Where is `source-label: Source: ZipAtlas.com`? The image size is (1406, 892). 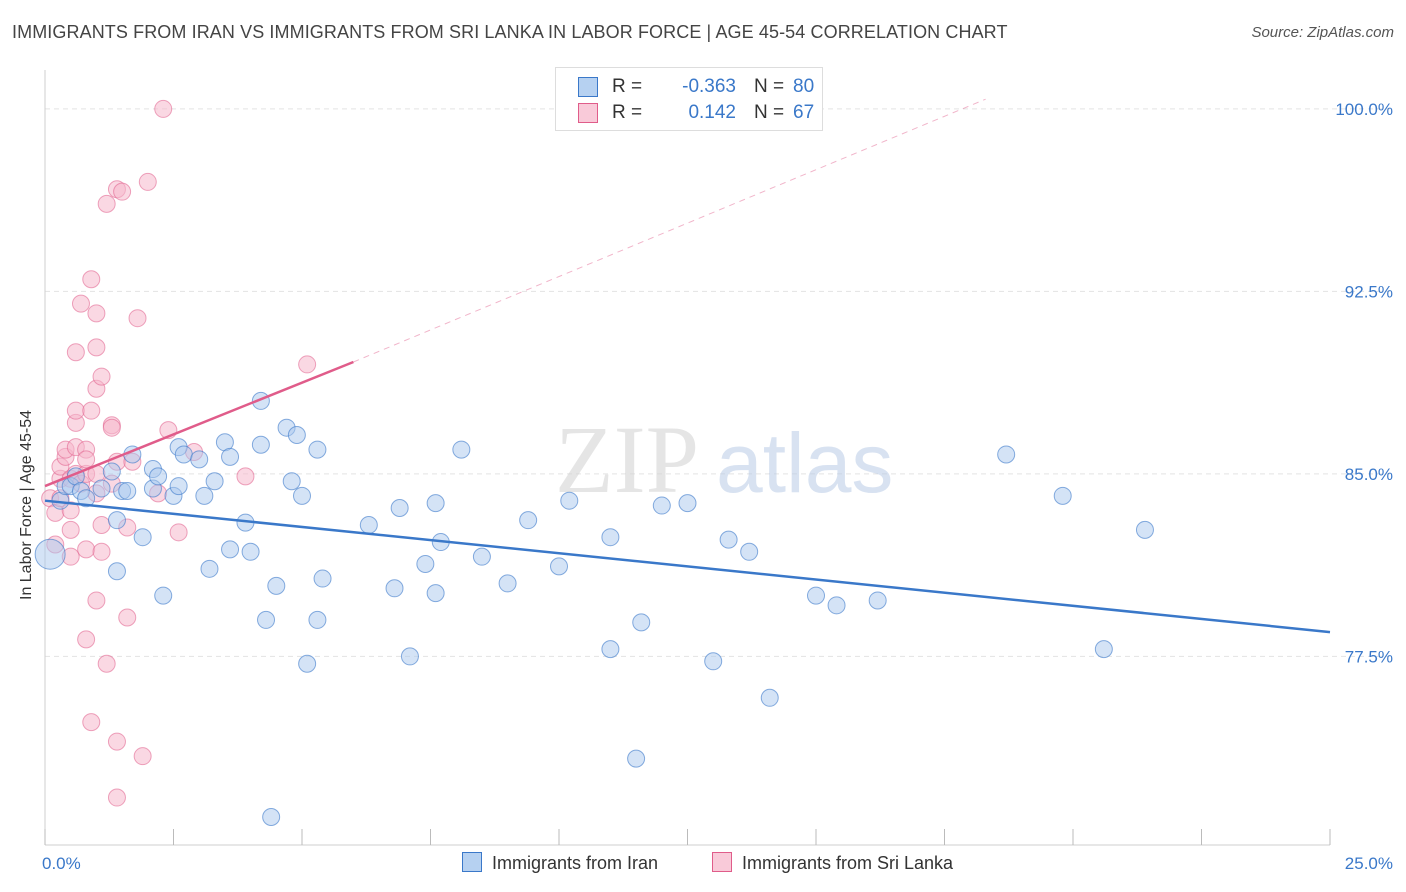 source-label: Source: ZipAtlas.com is located at coordinates (1322, 32).